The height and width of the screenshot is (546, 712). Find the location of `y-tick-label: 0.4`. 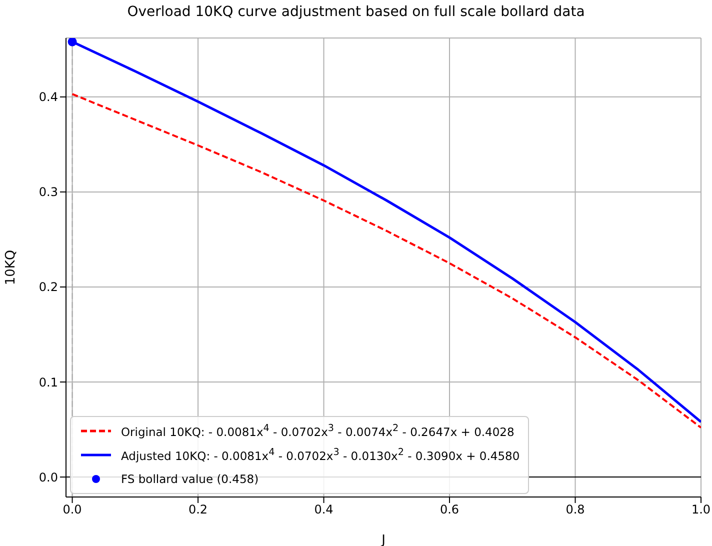

y-tick-label: 0.4 is located at coordinates (48, 97).